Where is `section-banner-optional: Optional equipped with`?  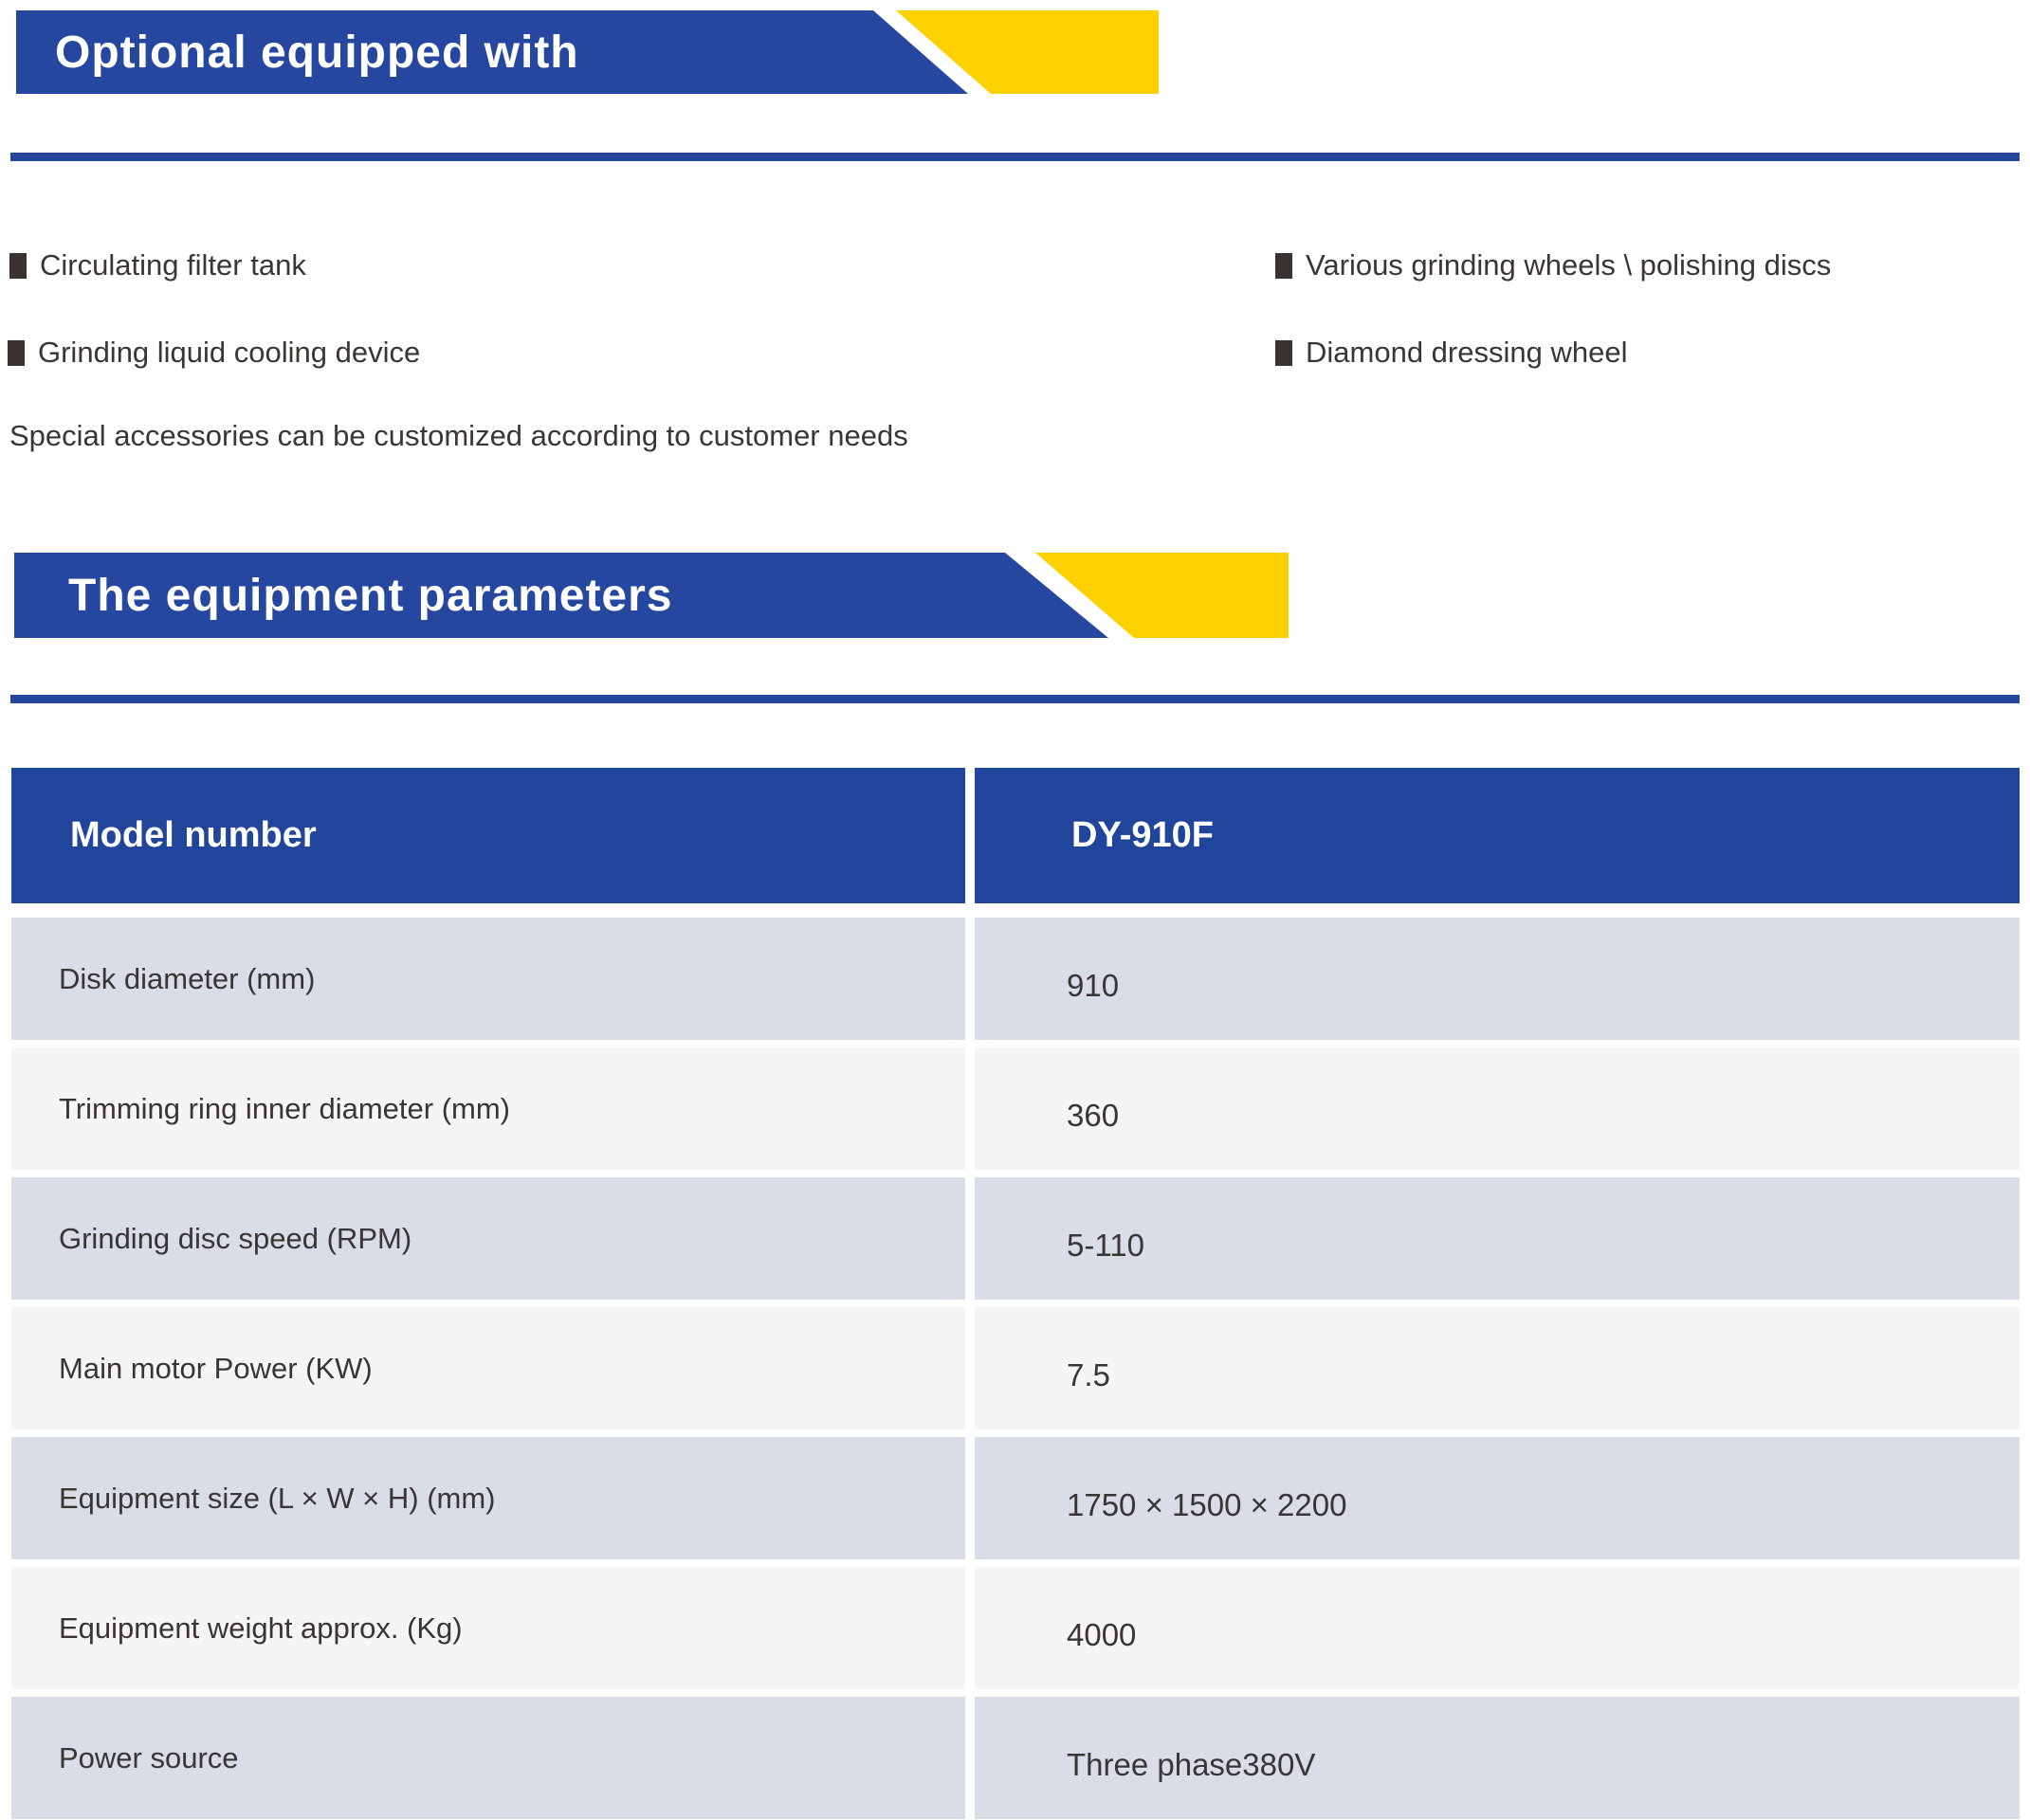
section-banner-optional: Optional equipped with is located at coordinates (492, 52).